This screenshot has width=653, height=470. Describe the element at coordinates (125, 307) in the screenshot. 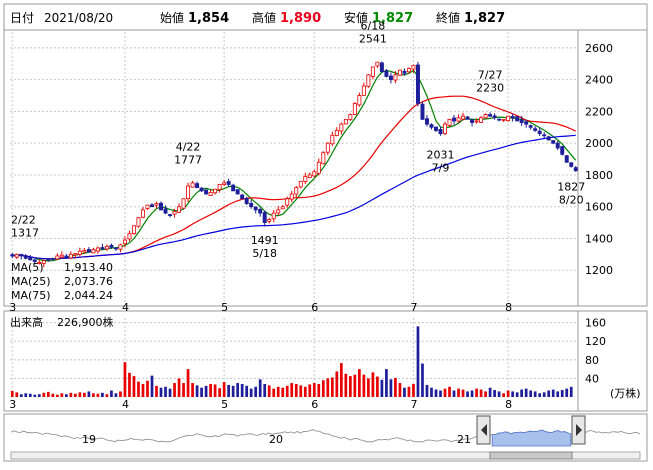

I see `month-label: 4` at that location.